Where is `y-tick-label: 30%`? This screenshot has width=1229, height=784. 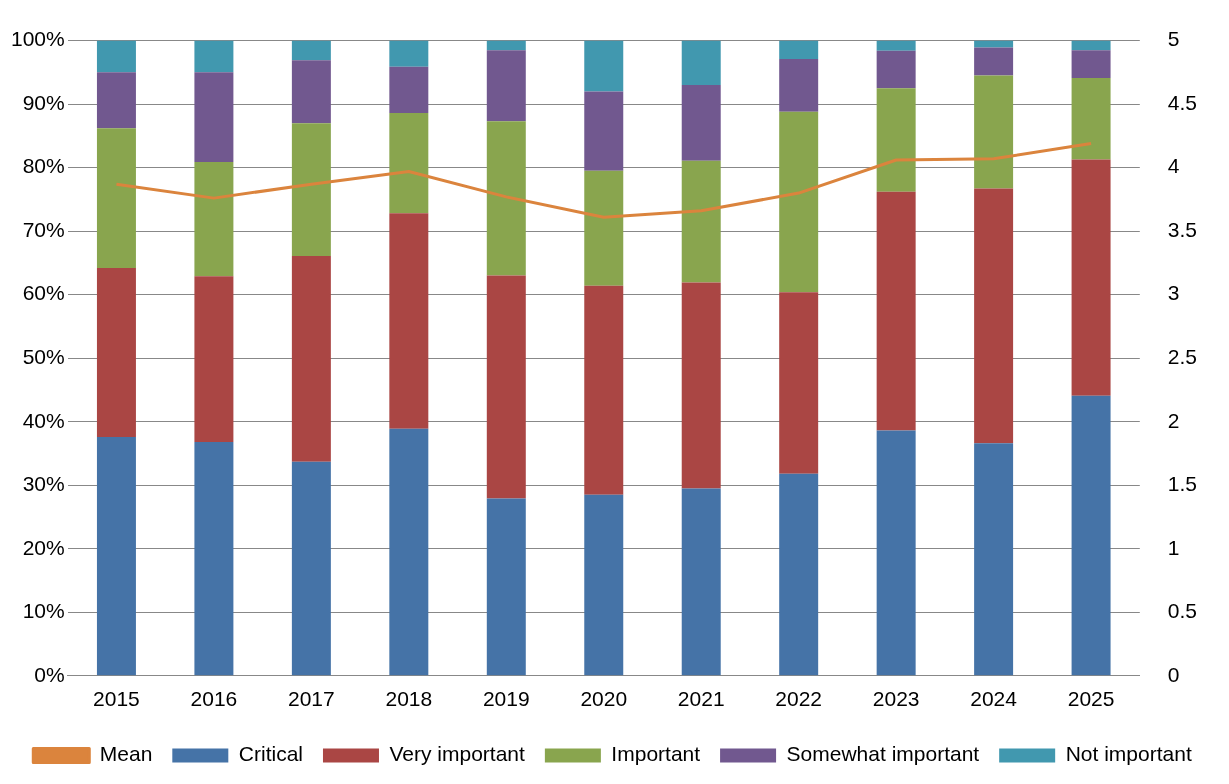 y-tick-label: 30% is located at coordinates (43, 484).